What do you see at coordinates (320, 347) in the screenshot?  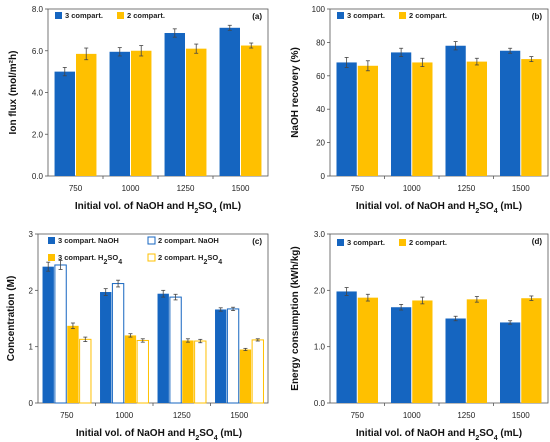 I see `y-tick-label: 1.0` at bounding box center [320, 347].